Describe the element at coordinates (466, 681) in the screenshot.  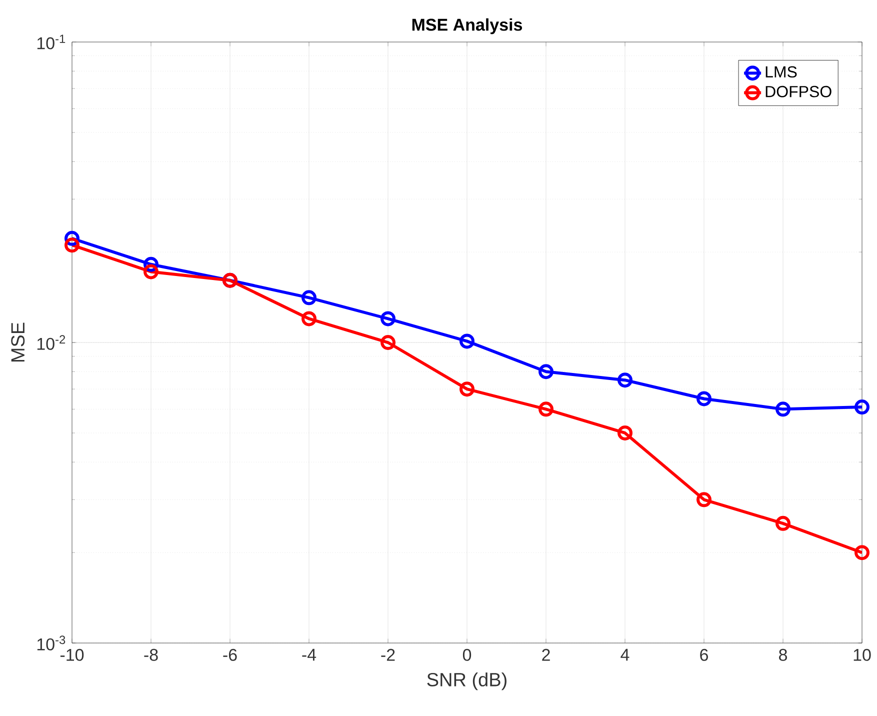
I see `x-axis-title: SNR (dB)` at that location.